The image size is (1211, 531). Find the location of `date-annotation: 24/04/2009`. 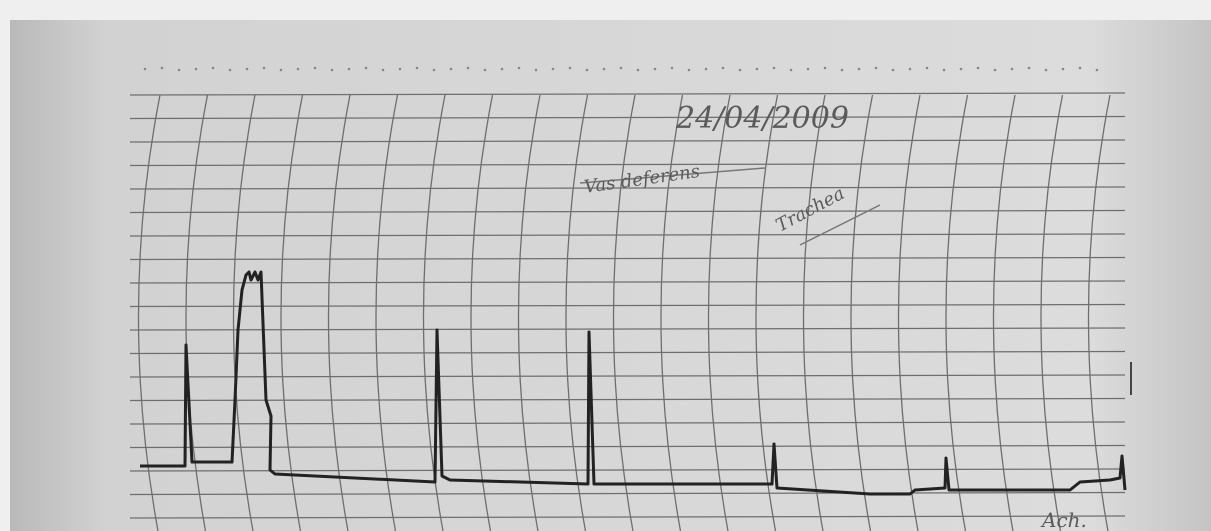

date-annotation: 24/04/2009 is located at coordinates (762, 118).